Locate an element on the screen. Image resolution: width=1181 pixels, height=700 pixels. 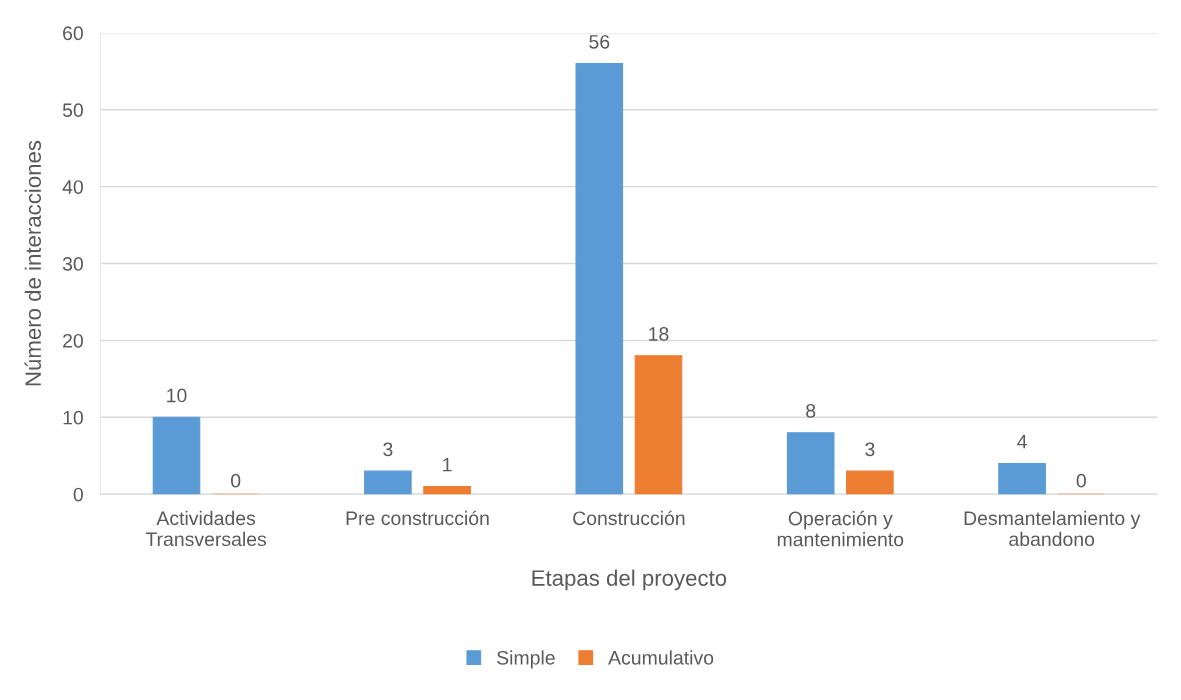
y-axis-title: Número de interacciones is located at coordinates (33, 263).